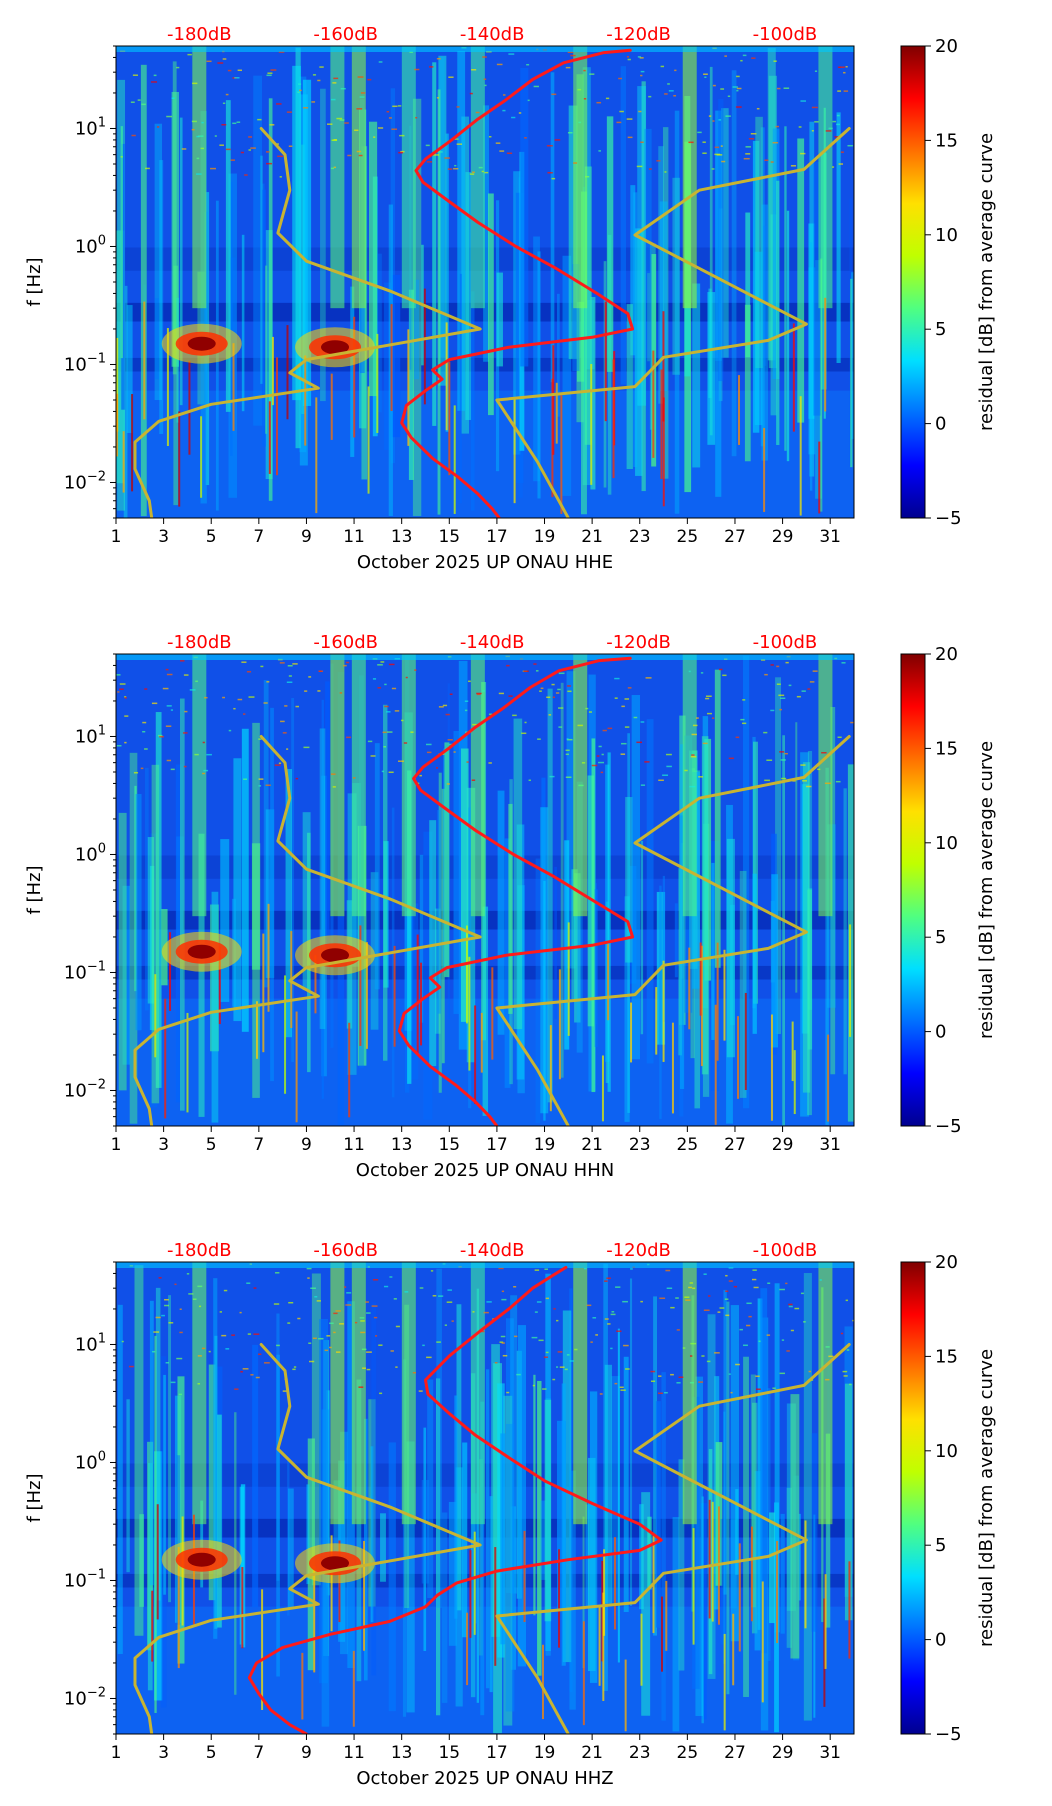  I want to click on top-db-label: -140dB, so click(492, 34).